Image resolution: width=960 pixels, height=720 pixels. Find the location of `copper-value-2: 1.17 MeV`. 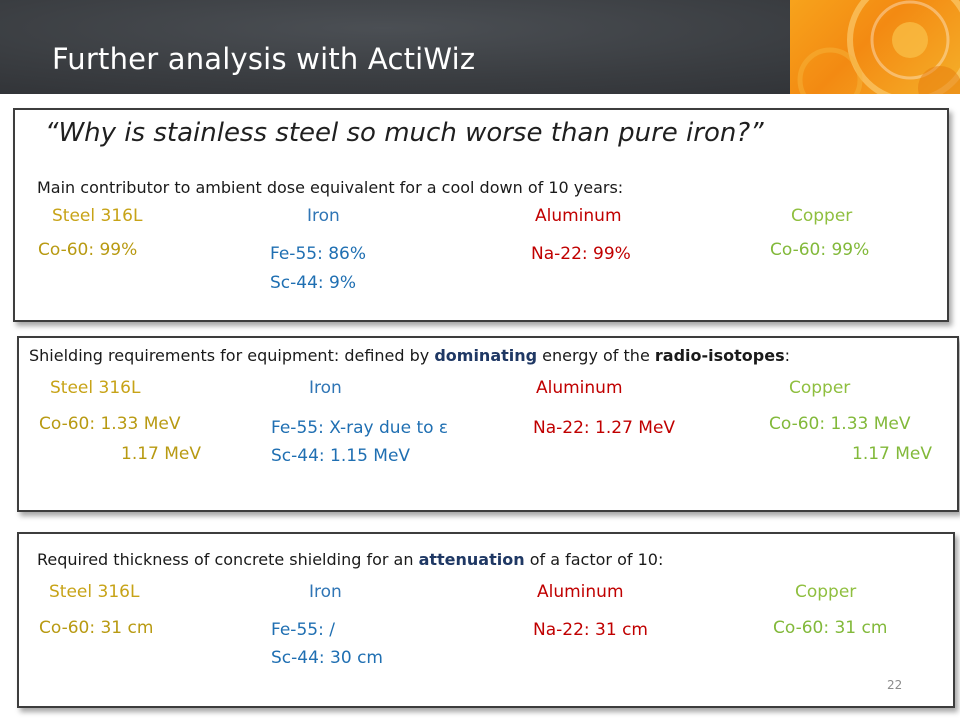

copper-value-2: 1.17 MeV is located at coordinates (892, 454).